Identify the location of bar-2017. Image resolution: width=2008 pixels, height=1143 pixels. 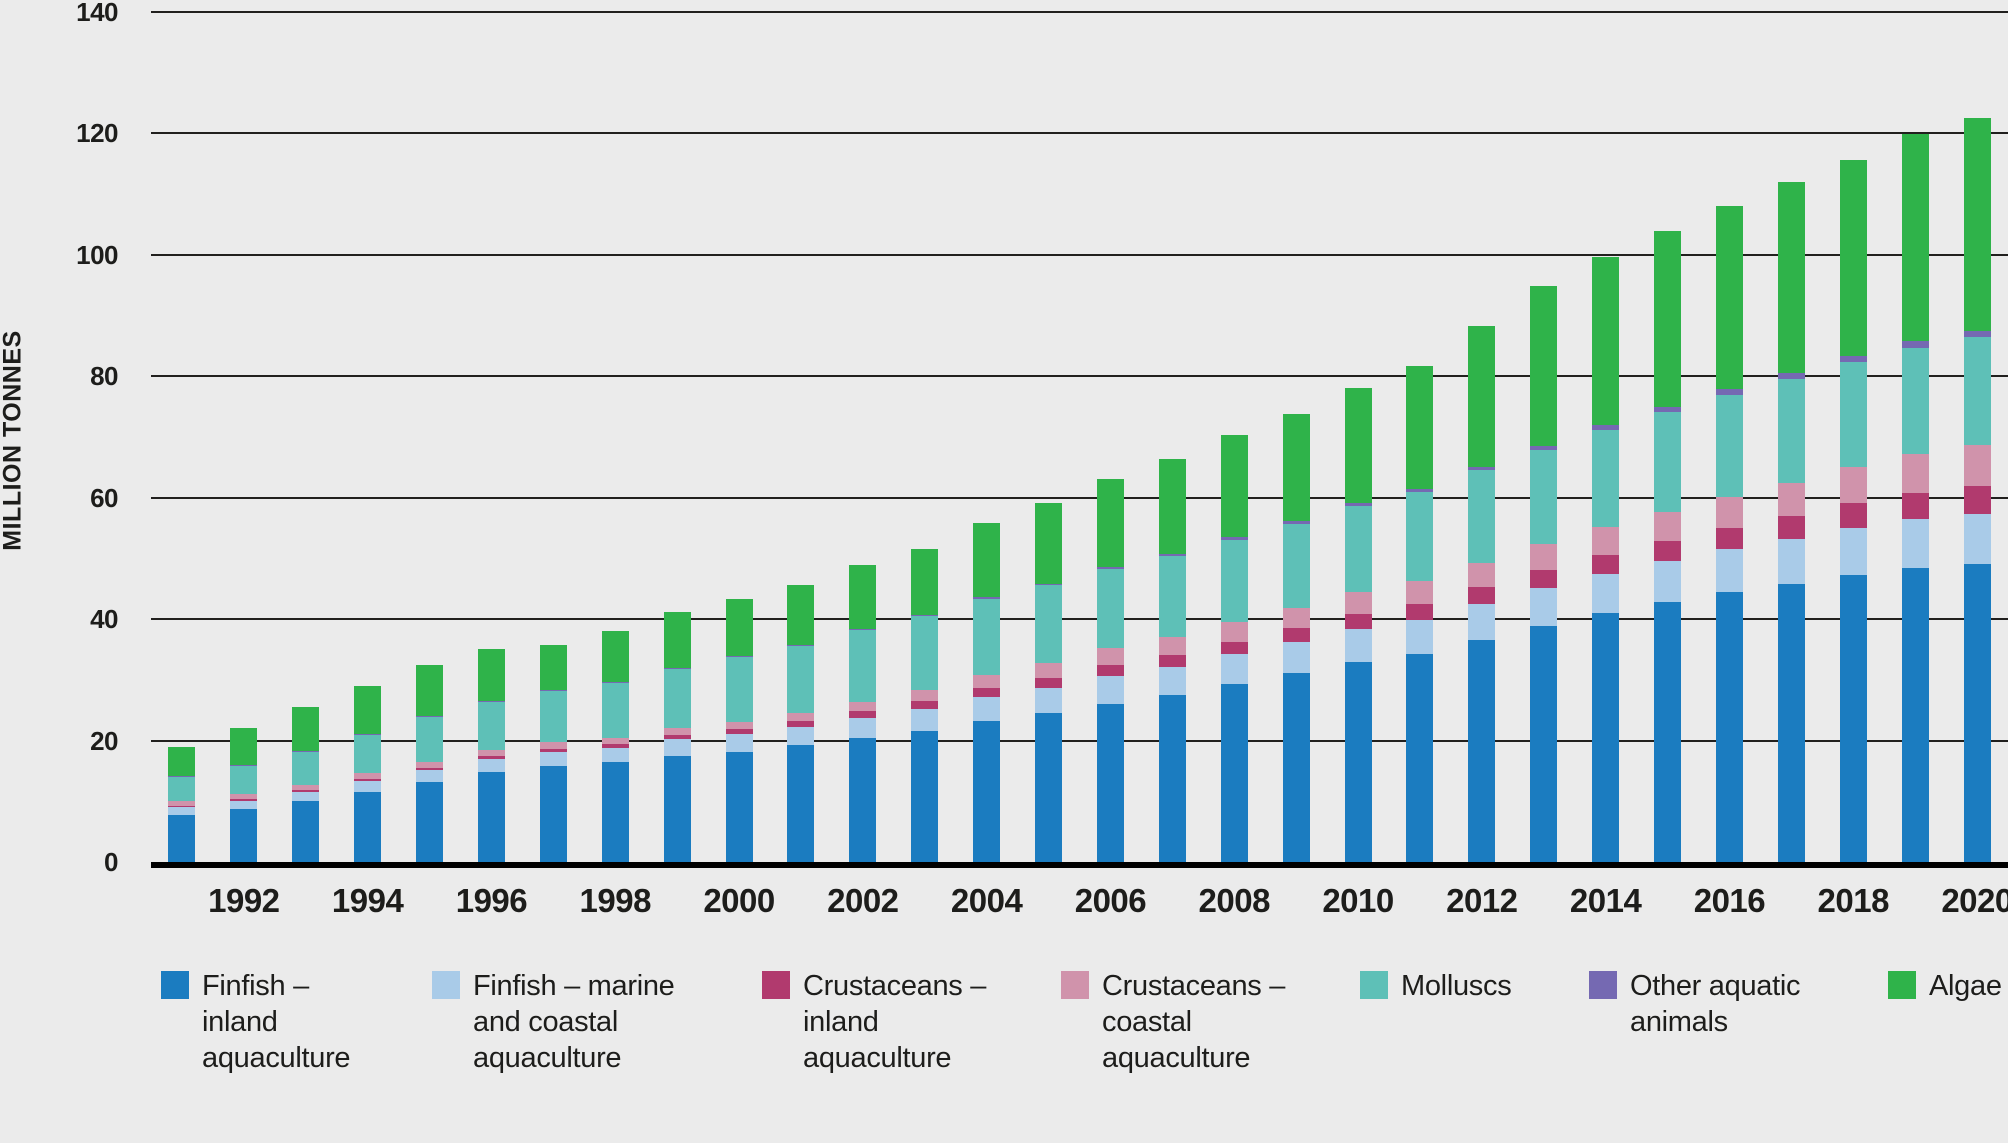
(1791, 522).